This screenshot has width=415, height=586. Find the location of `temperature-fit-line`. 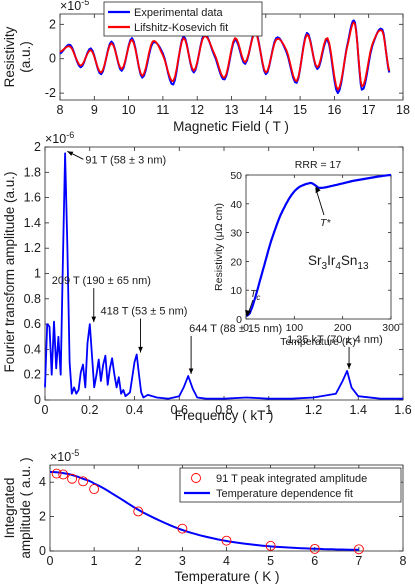

temperature-fit-line is located at coordinates (204, 510).